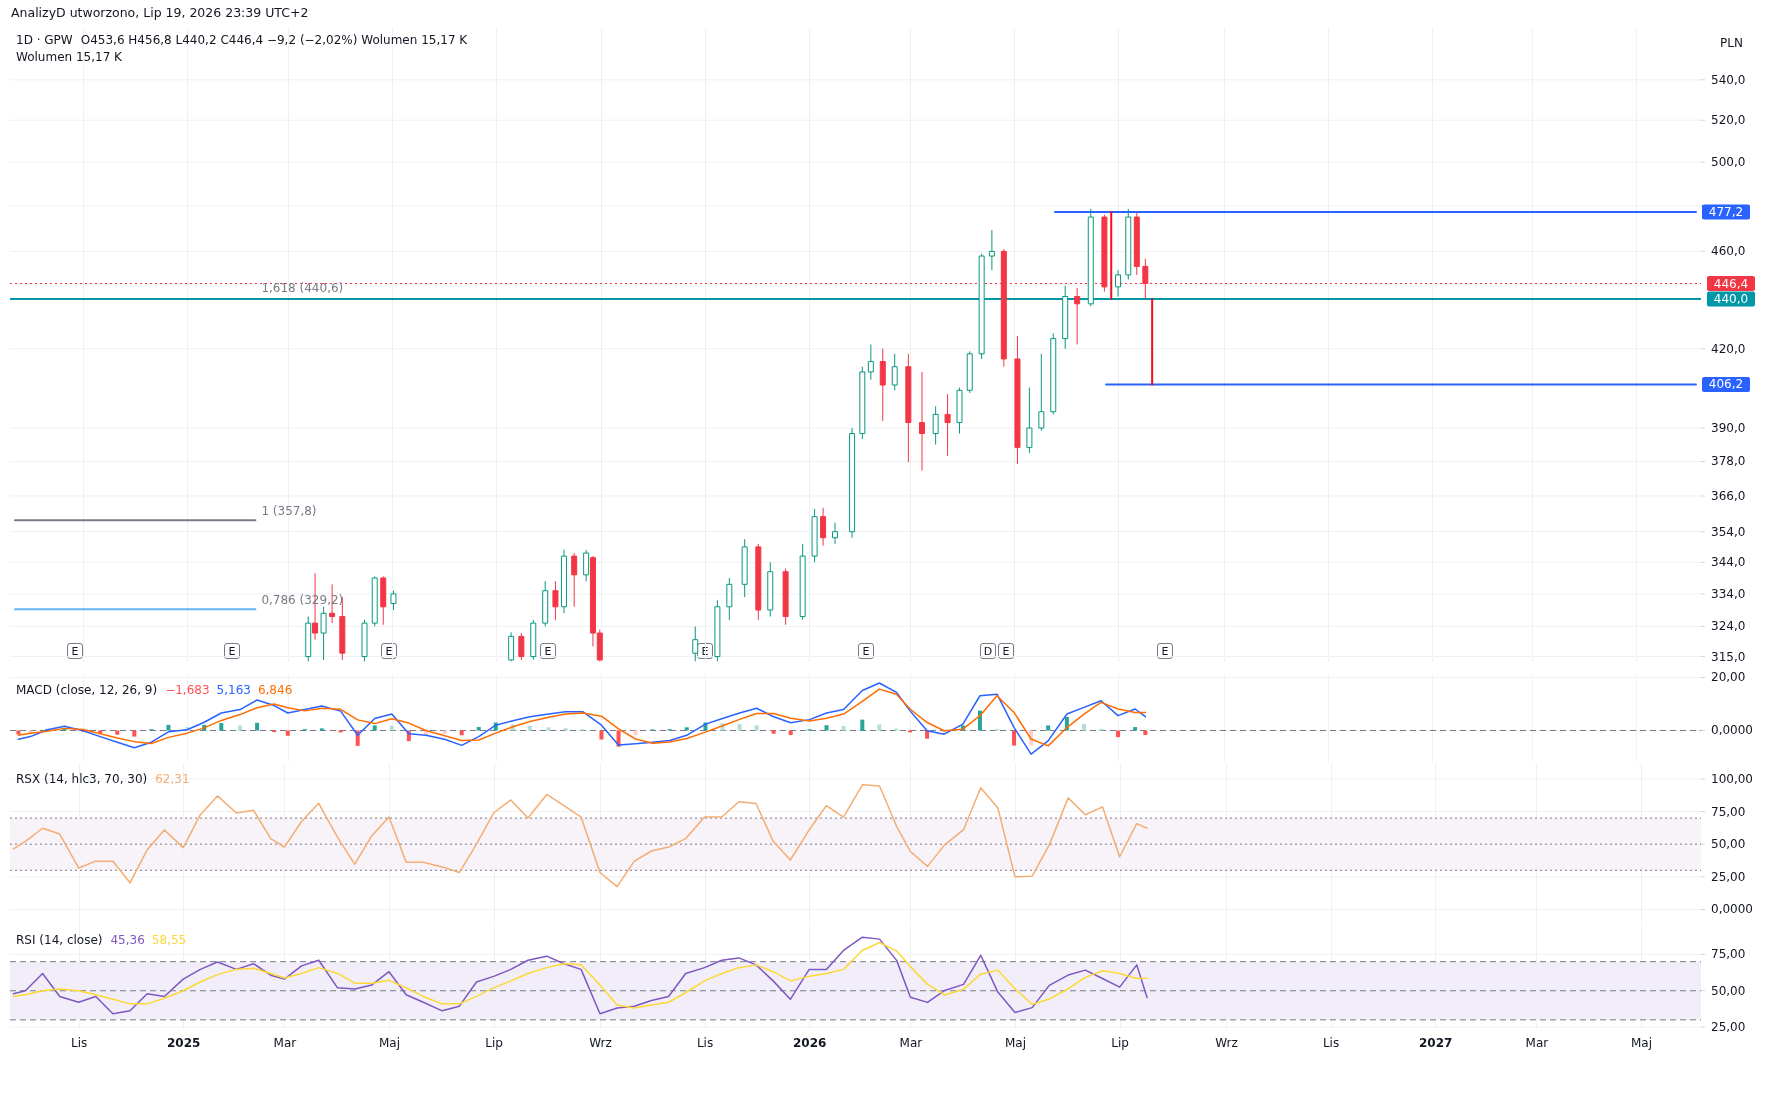  What do you see at coordinates (1732, 778) in the screenshot?
I see `y-tick-label: 100,00` at bounding box center [1732, 778].